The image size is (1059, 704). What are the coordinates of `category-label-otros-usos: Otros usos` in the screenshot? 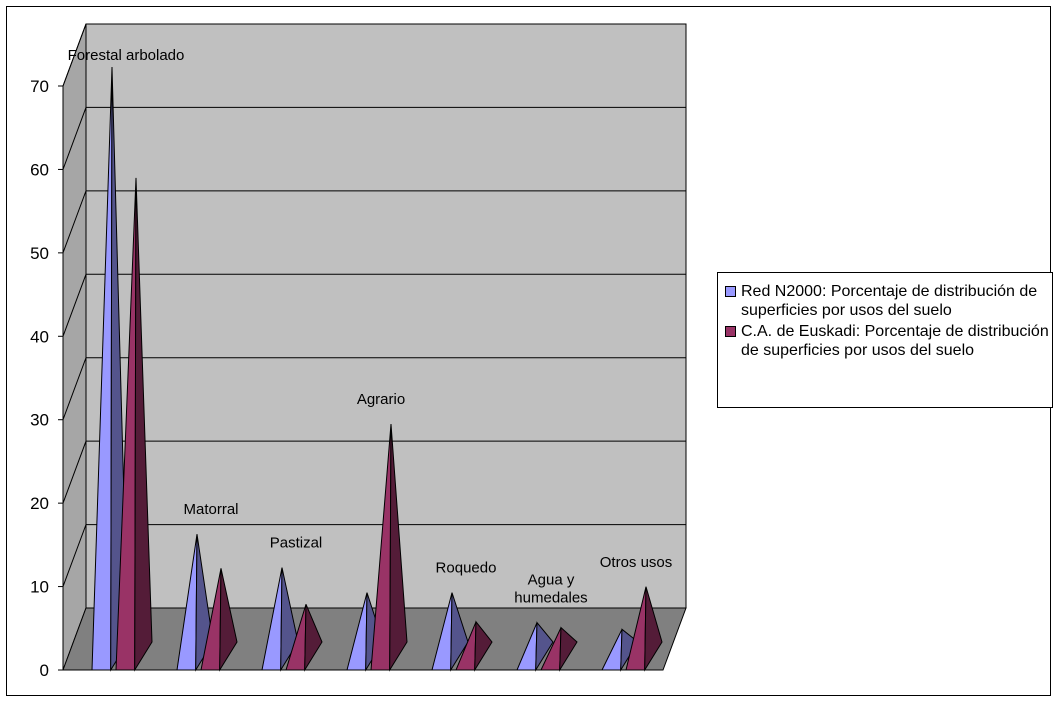 It's located at (636, 562).